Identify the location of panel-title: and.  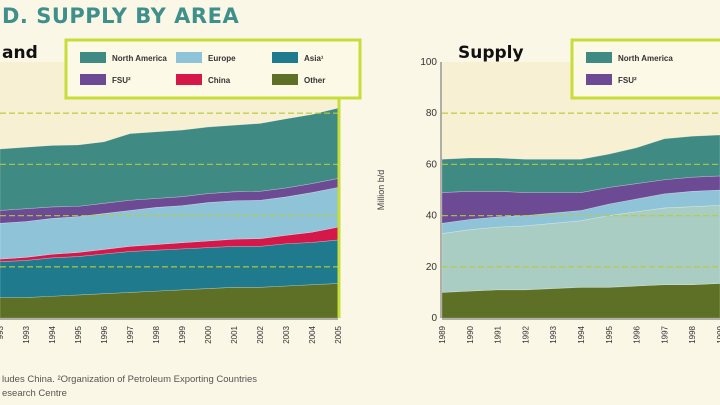
(20, 53).